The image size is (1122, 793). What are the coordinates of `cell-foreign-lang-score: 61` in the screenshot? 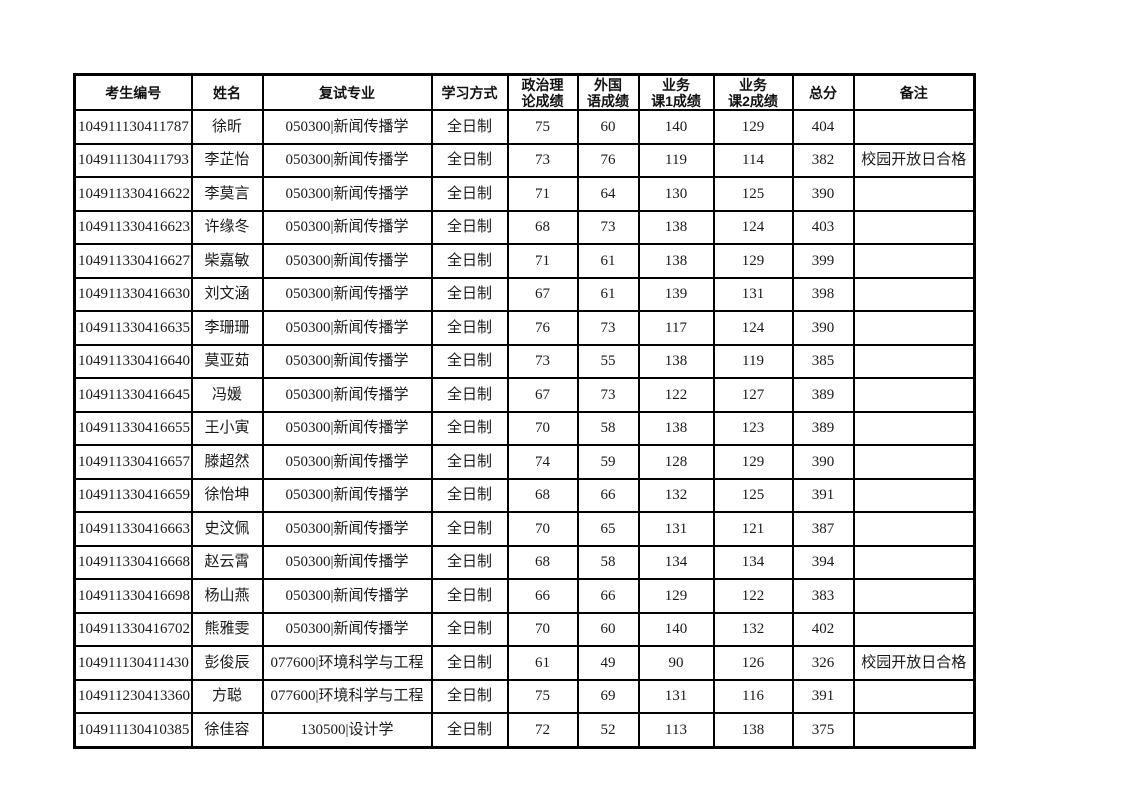 It's located at (608, 261).